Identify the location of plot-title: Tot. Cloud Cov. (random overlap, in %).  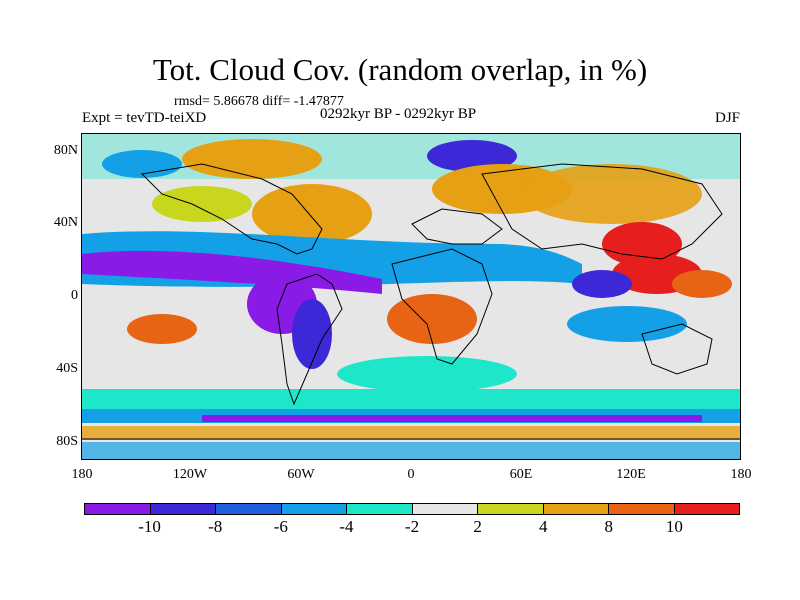
(400, 69).